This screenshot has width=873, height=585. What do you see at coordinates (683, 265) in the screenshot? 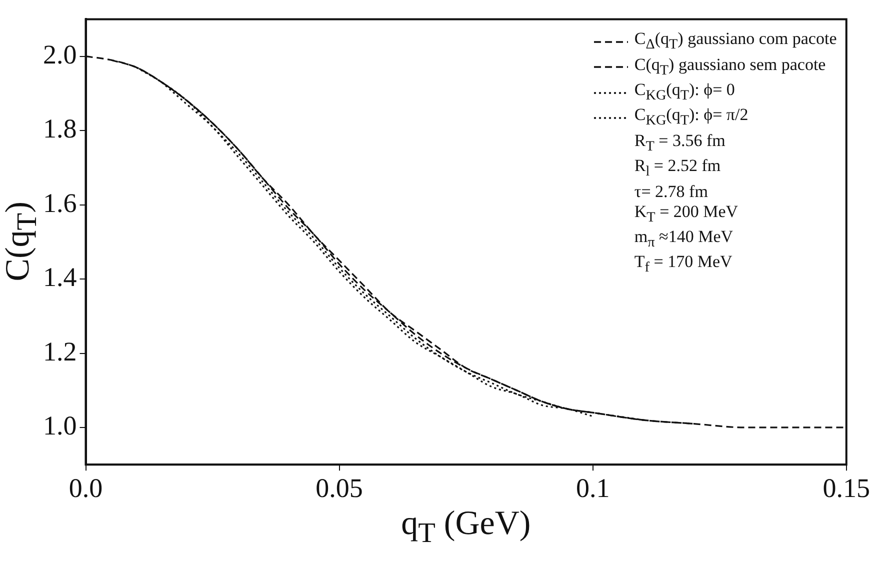
I see `annotation: T$_{f}$ = 170 MeV` at bounding box center [683, 265].